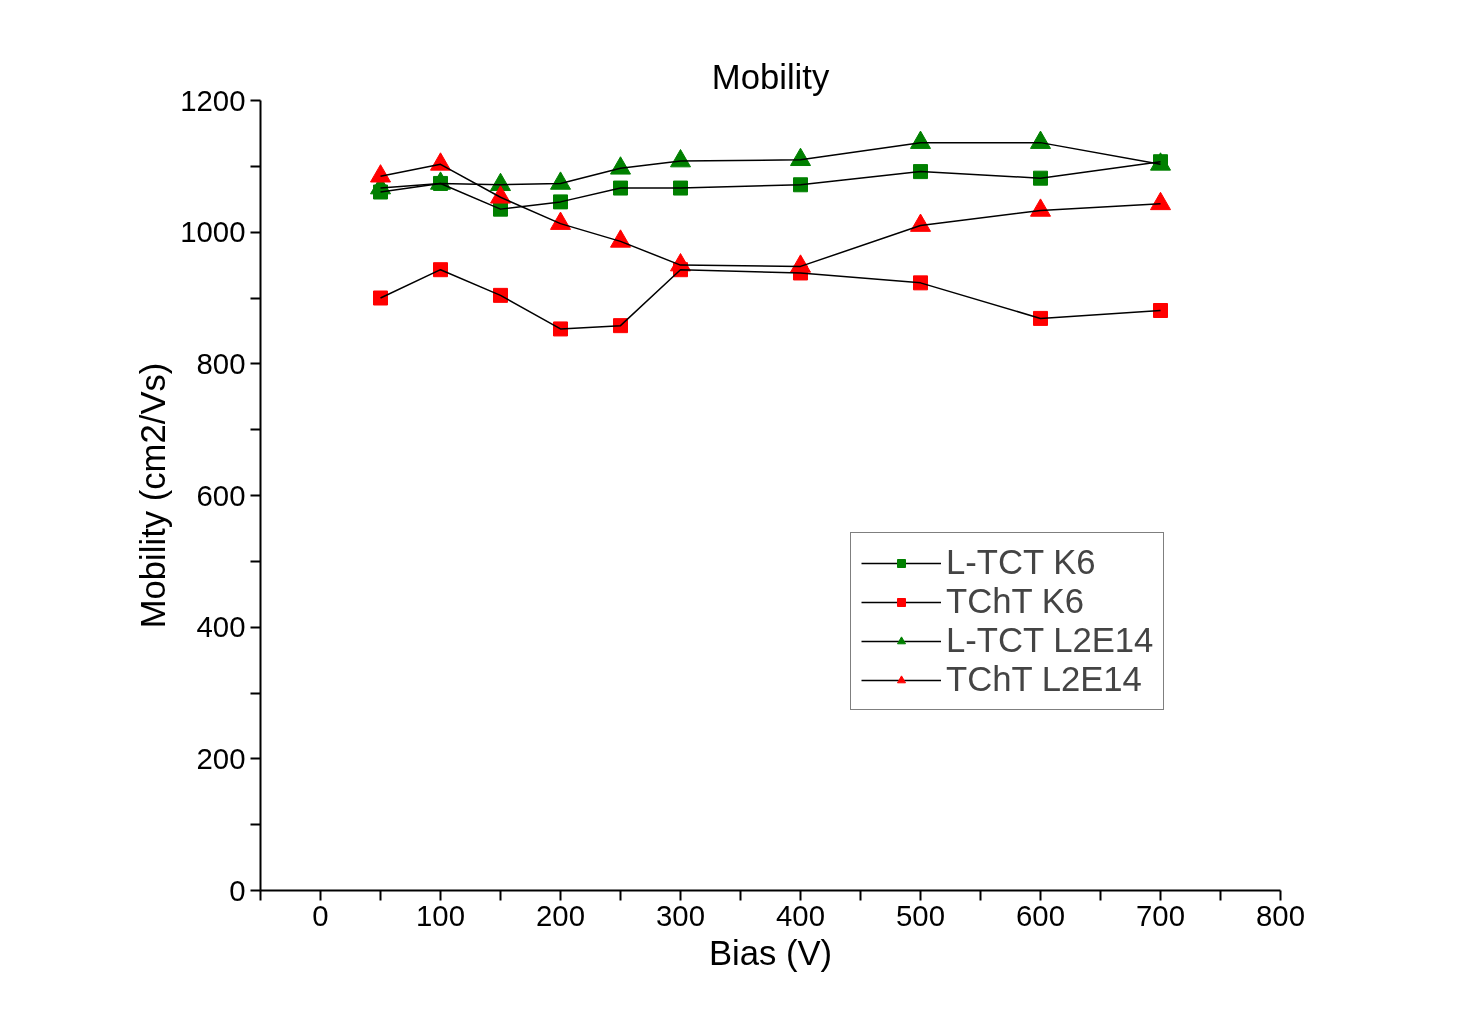 The height and width of the screenshot is (1019, 1458). Describe the element at coordinates (440, 915) in the screenshot. I see `x-tick-label: 100` at that location.